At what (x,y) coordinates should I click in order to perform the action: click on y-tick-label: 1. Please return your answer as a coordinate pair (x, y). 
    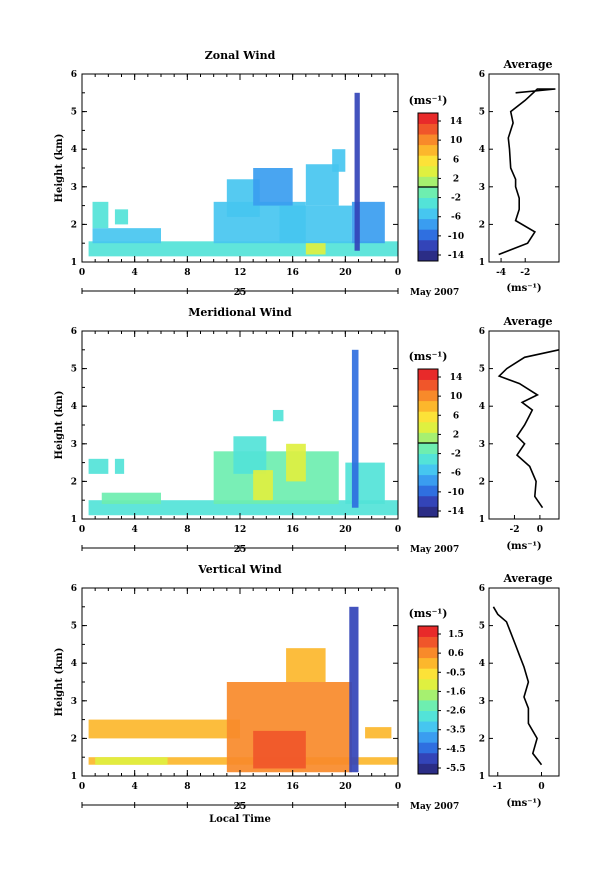
    Looking at the image, I should click on (74, 520).